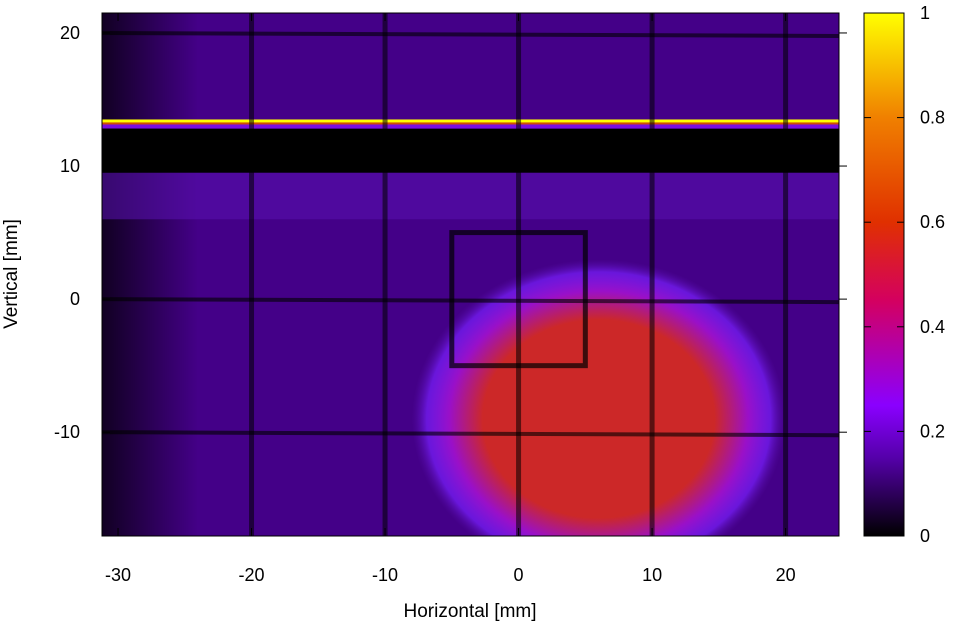 The height and width of the screenshot is (625, 953). Describe the element at coordinates (118, 575) in the screenshot. I see `x-tick-label: -30` at that location.